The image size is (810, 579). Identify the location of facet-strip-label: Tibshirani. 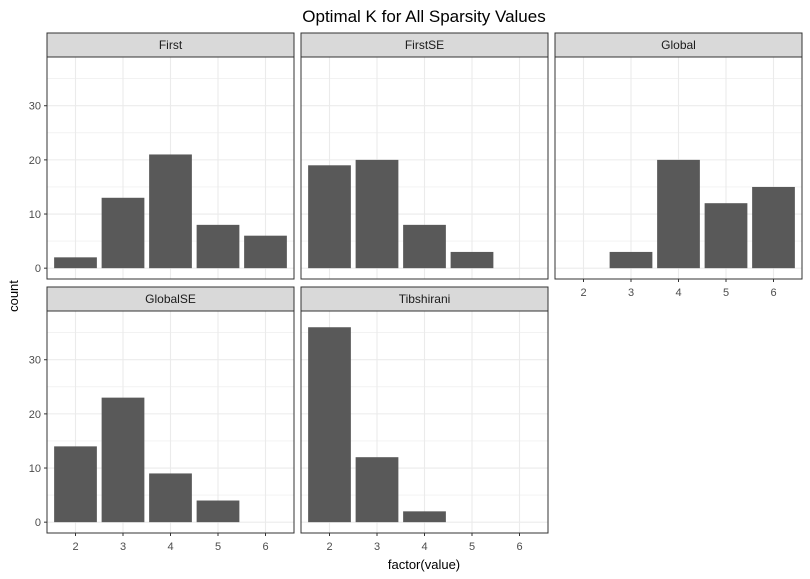
(425, 299).